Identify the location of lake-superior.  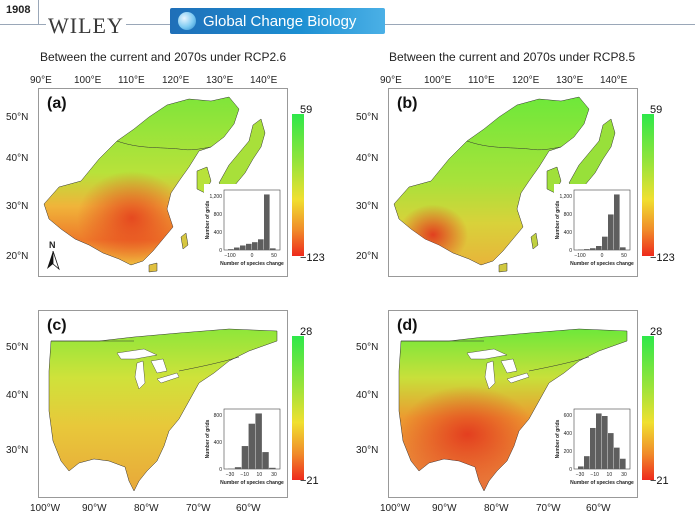
(137, 354).